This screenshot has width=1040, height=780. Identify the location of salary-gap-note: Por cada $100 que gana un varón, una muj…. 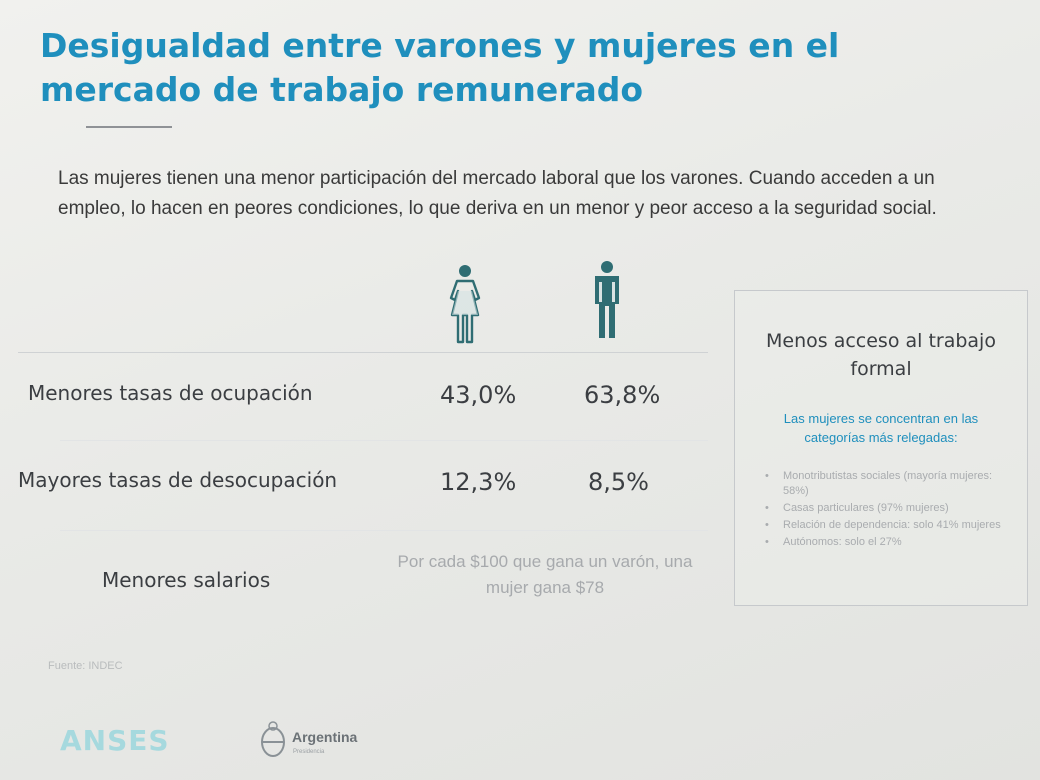
(545, 574).